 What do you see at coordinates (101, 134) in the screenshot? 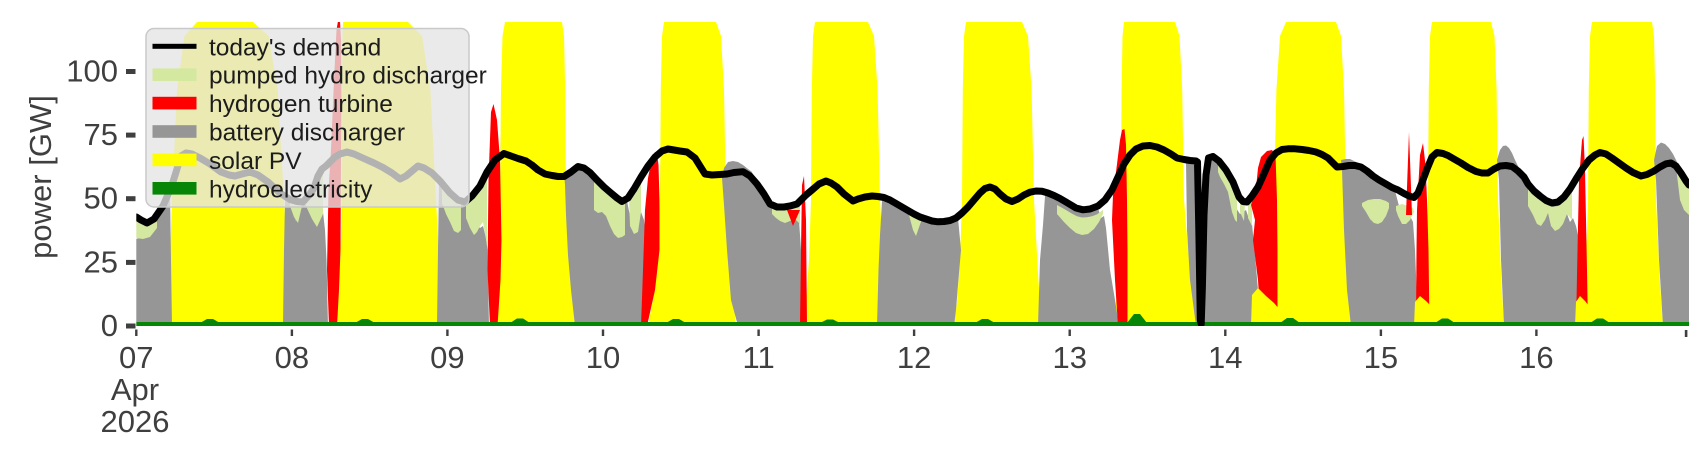
I see `svg-text: 75` at bounding box center [101, 134].